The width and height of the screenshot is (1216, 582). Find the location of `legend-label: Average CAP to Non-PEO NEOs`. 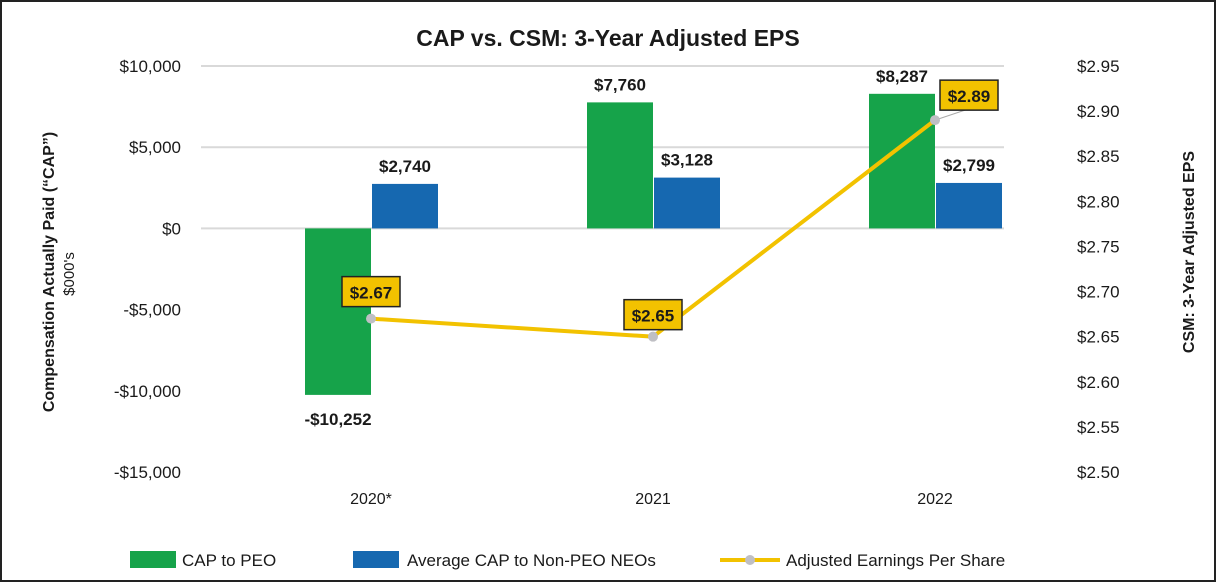

legend-label: Average CAP to Non-PEO NEOs is located at coordinates (531, 560).